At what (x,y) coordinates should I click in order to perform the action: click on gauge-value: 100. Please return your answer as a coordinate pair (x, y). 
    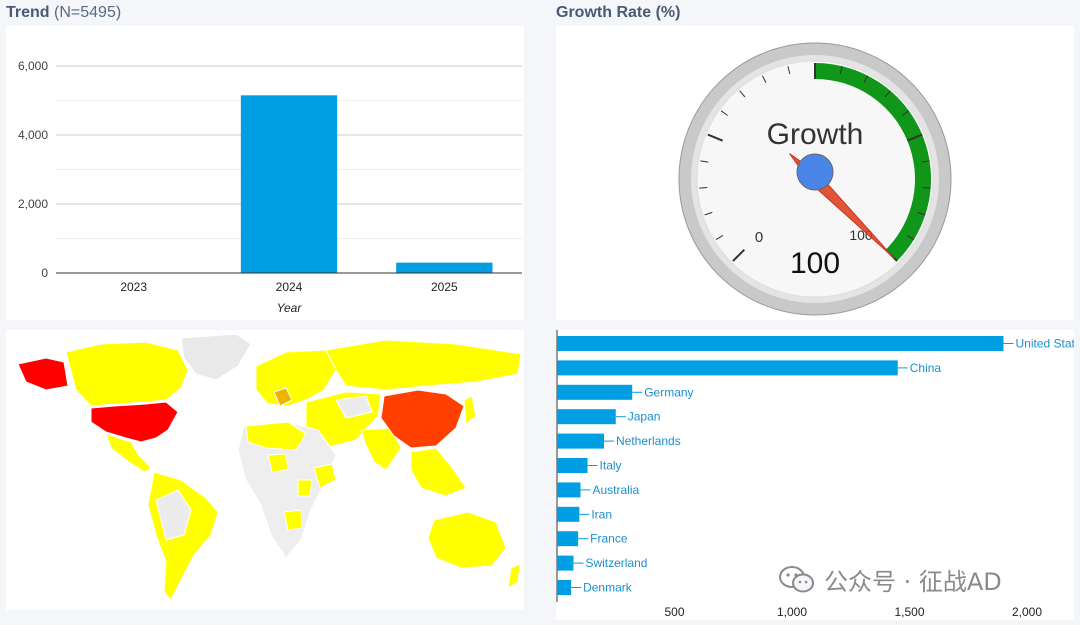
    Looking at the image, I should click on (815, 263).